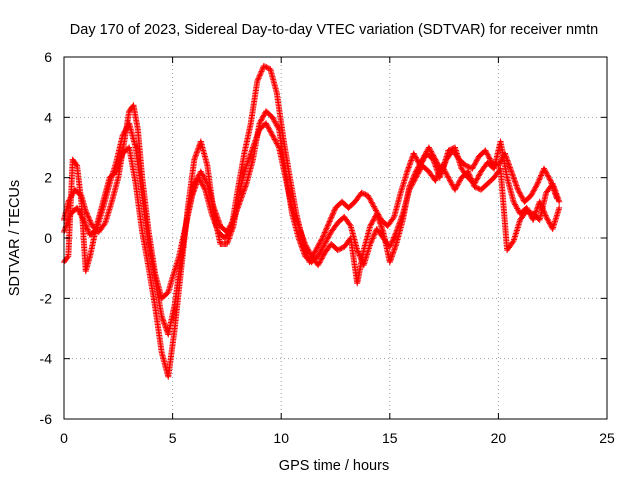 The width and height of the screenshot is (640, 480). What do you see at coordinates (607, 438) in the screenshot?
I see `x-tick-label: 25` at bounding box center [607, 438].